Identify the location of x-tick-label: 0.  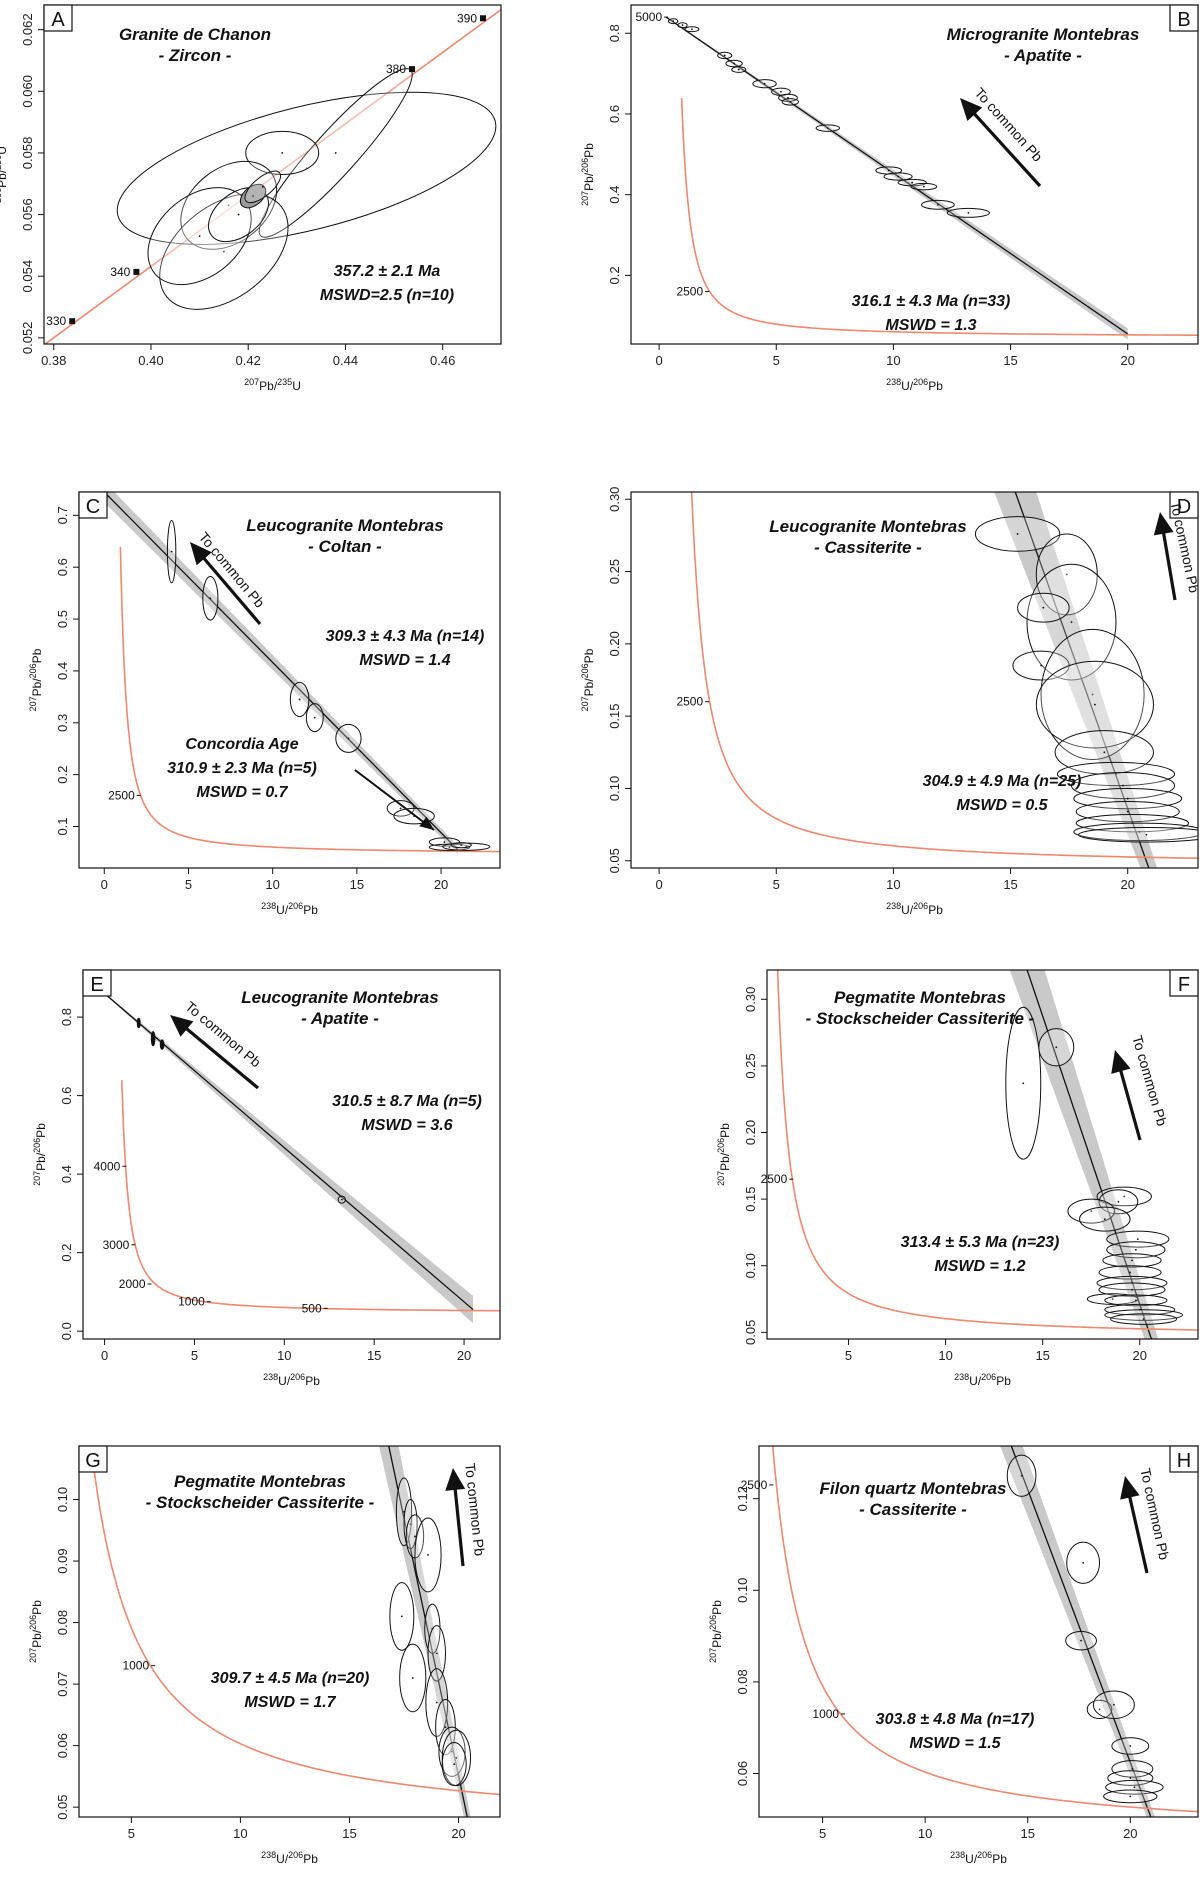
(658, 884).